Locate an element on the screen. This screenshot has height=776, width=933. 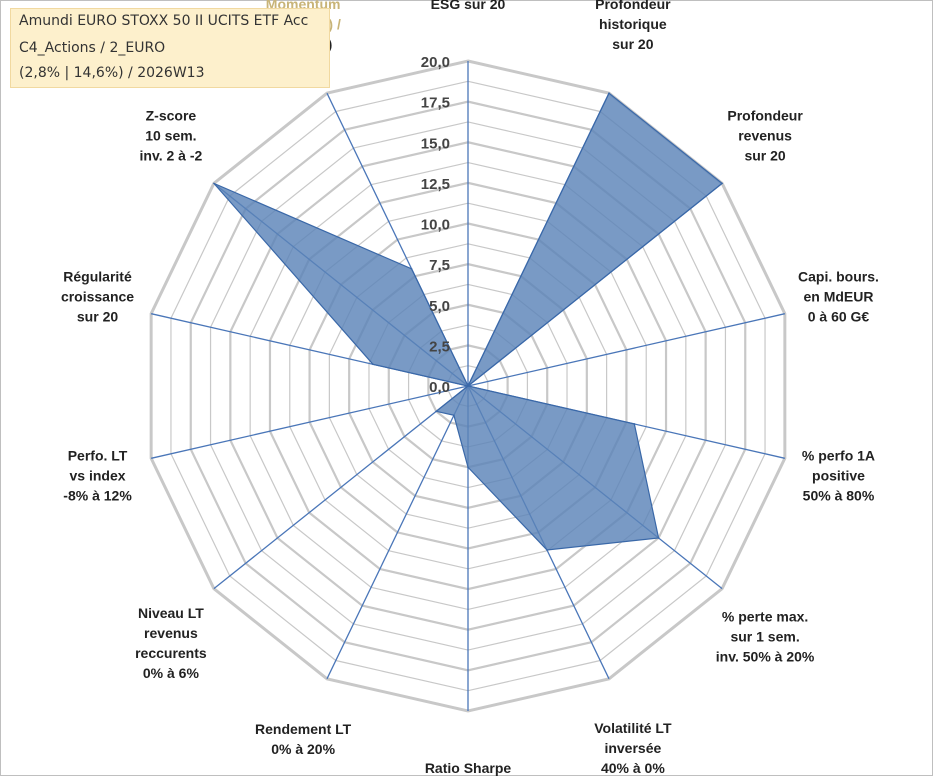
axis-label-line: inv. 50% à 20% is located at coordinates (765, 657).